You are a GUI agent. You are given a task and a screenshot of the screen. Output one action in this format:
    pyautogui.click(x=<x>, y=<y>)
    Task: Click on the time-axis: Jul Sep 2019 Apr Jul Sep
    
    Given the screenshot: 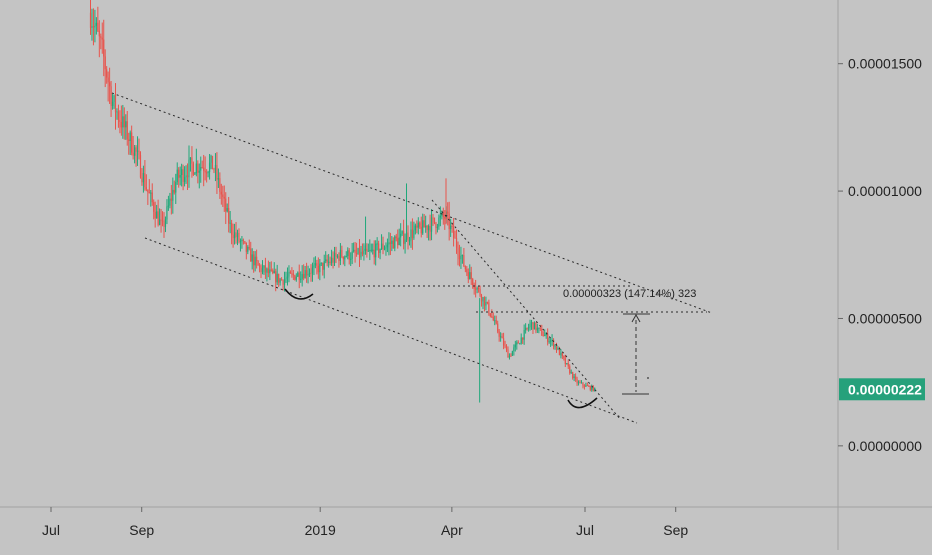 What is the action you would take?
    pyautogui.click(x=365, y=522)
    